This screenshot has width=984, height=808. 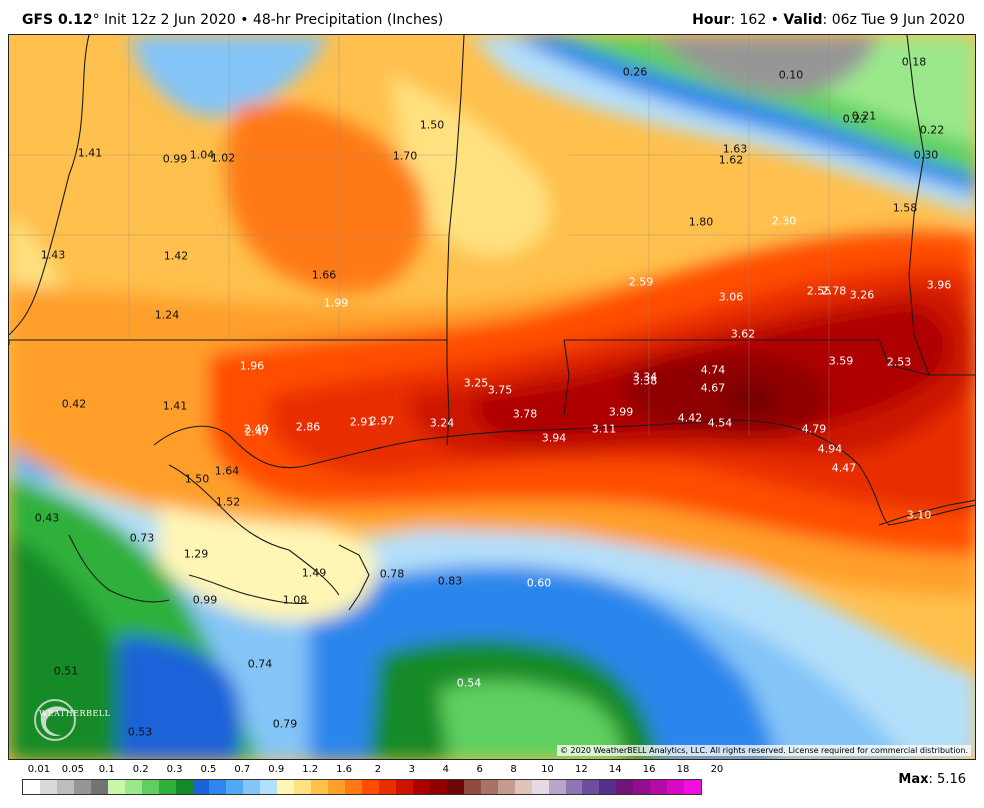 I want to click on precip-value: 4.74, so click(x=713, y=370).